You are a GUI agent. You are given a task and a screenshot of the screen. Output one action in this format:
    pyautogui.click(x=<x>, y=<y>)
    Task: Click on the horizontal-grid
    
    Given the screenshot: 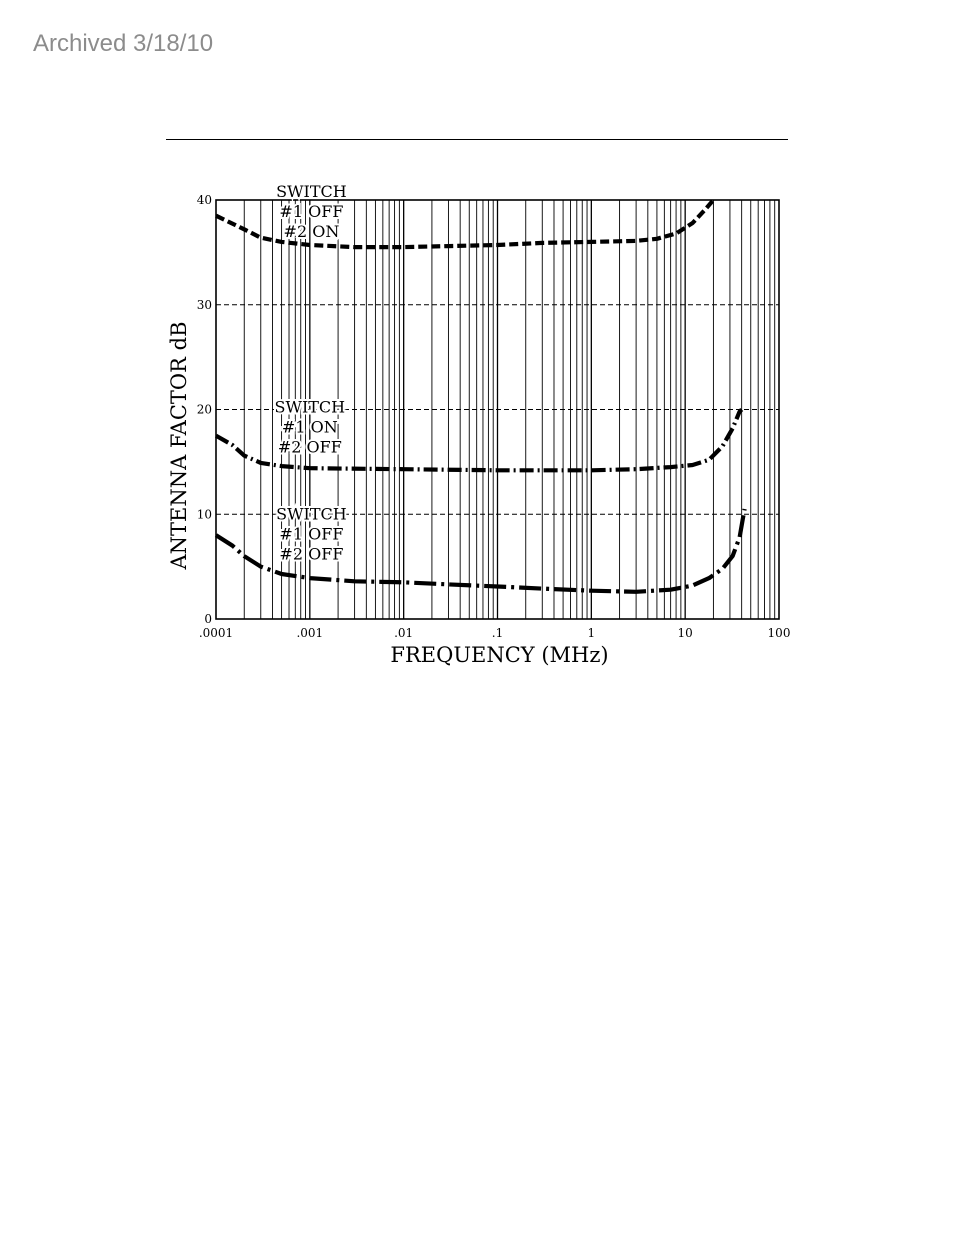 What is the action you would take?
    pyautogui.click(x=497, y=409)
    